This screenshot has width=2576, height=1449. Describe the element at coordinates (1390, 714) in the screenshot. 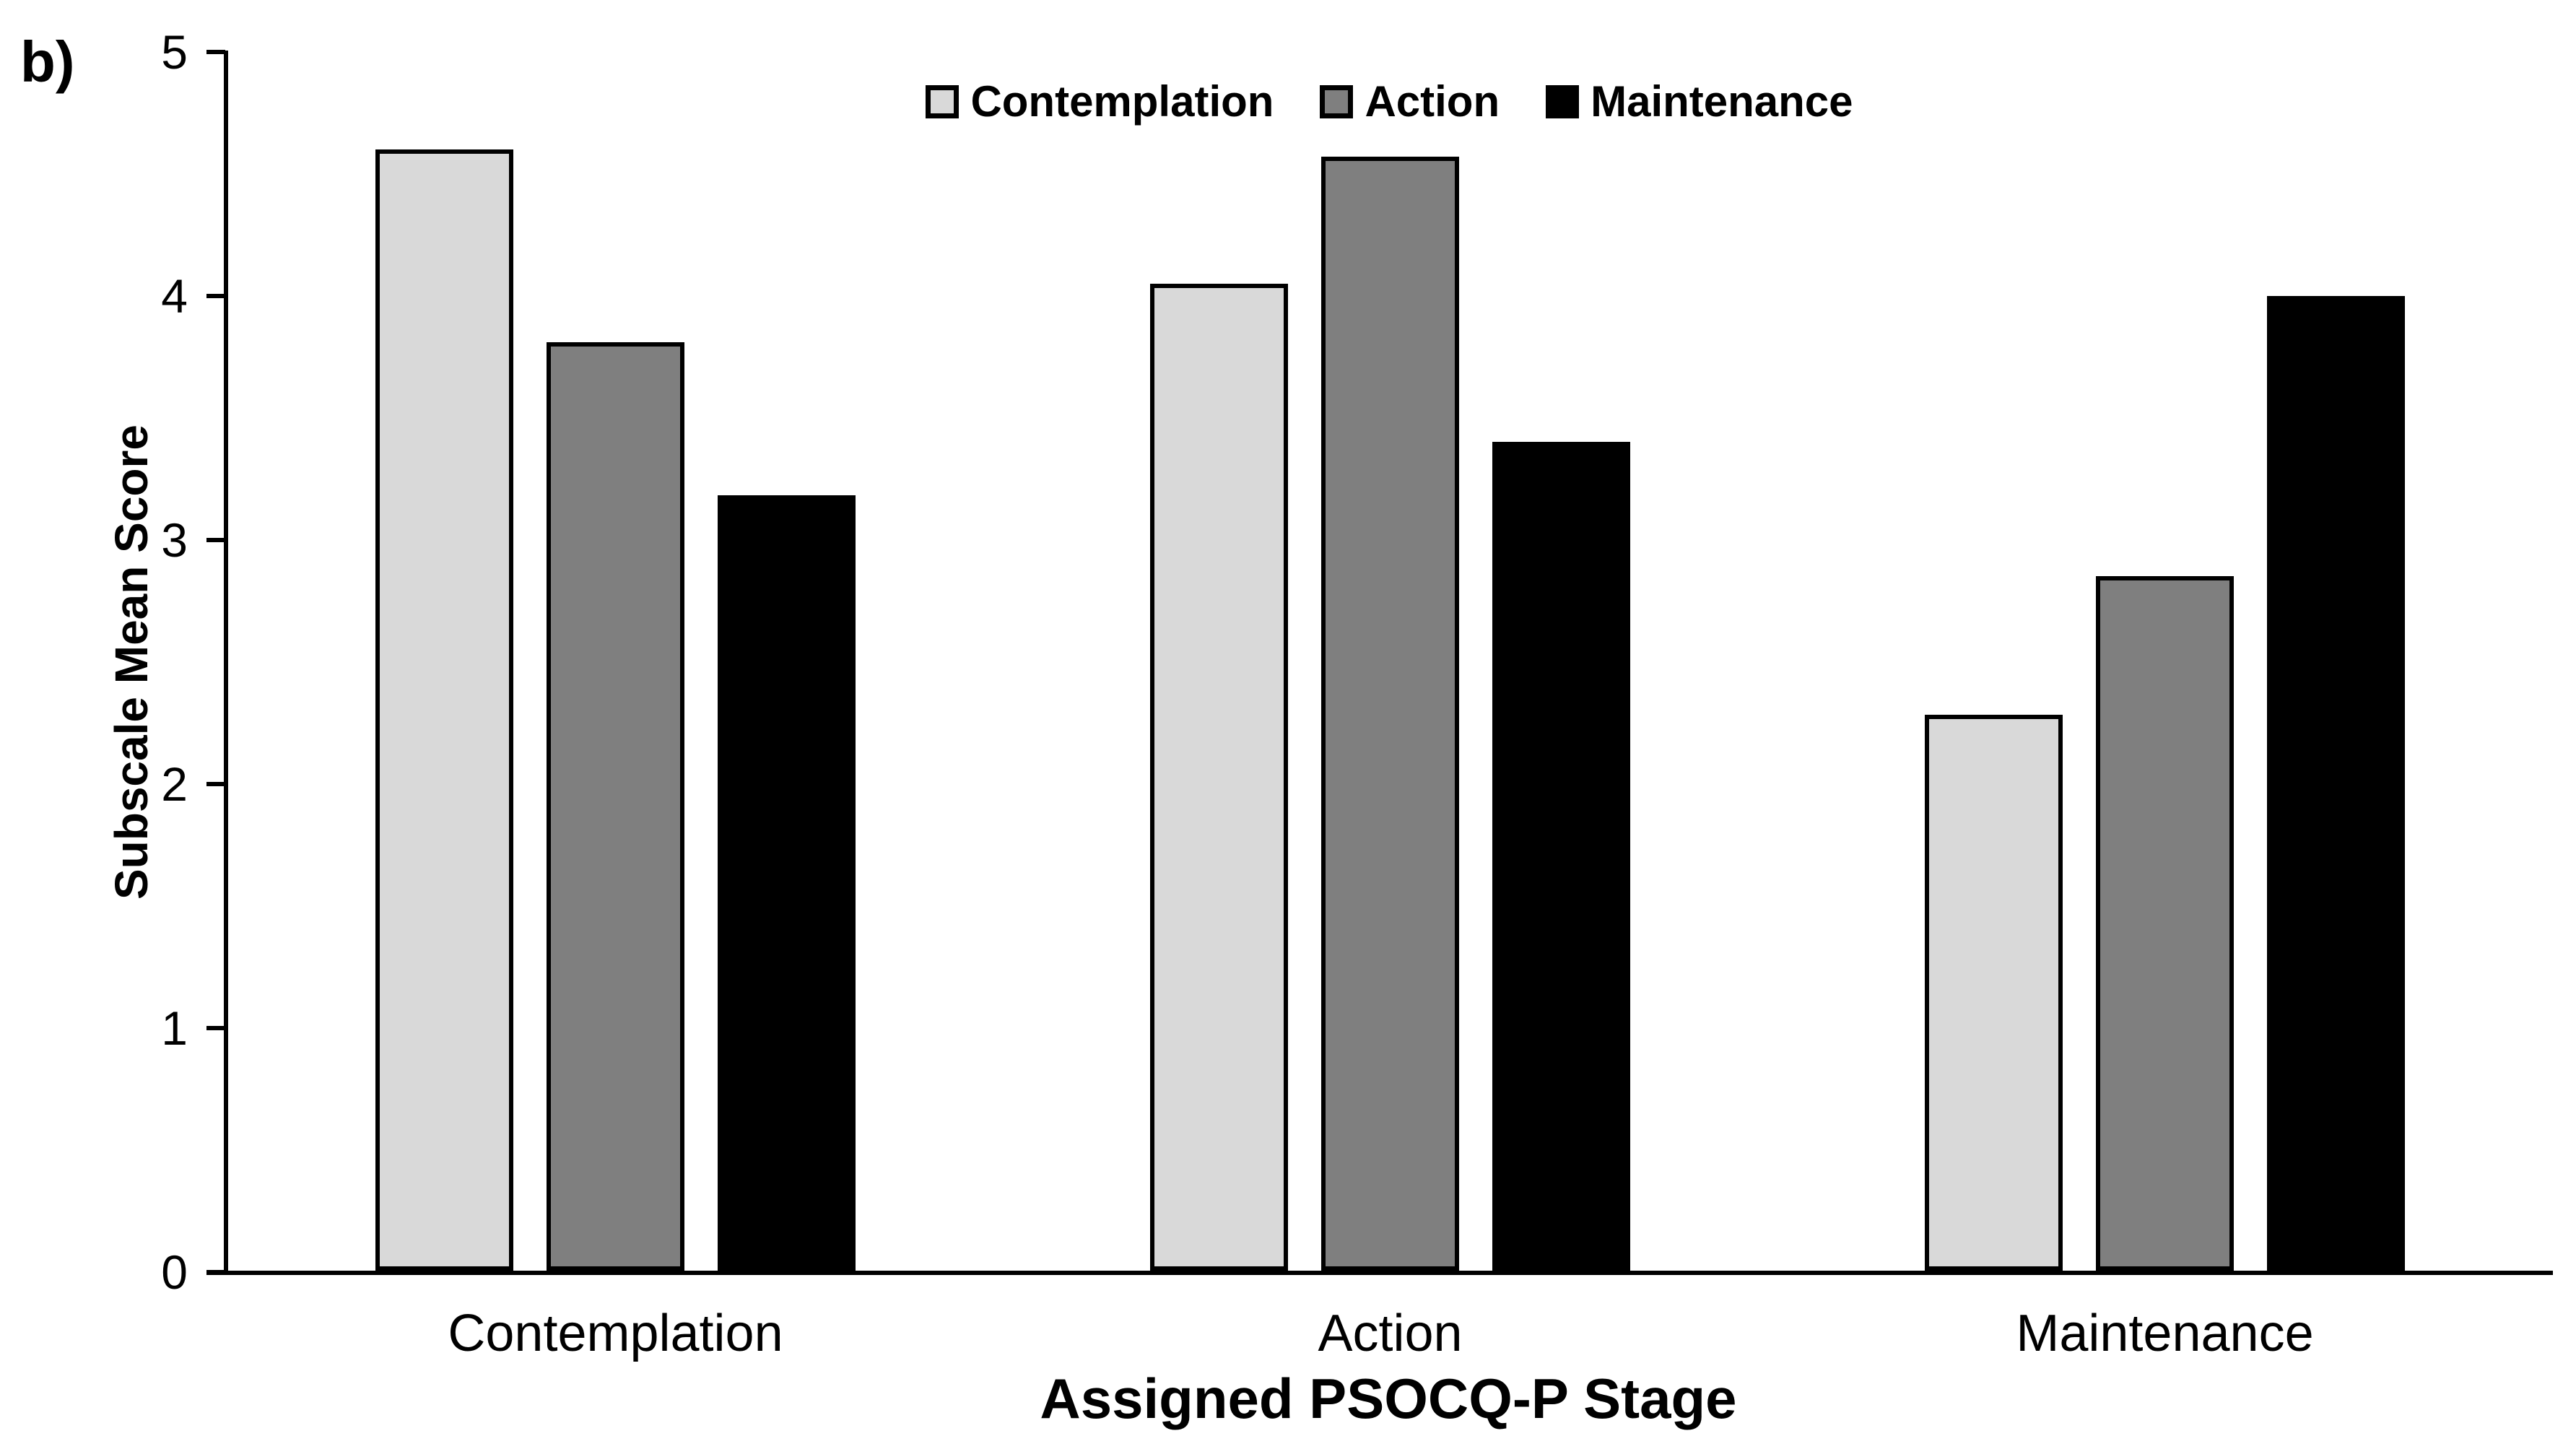

I see `bar-action-action` at that location.